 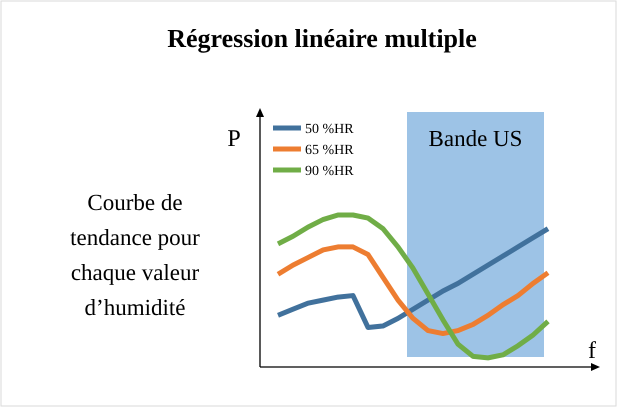 I want to click on legend-label: 90 %HR, so click(x=329, y=171).